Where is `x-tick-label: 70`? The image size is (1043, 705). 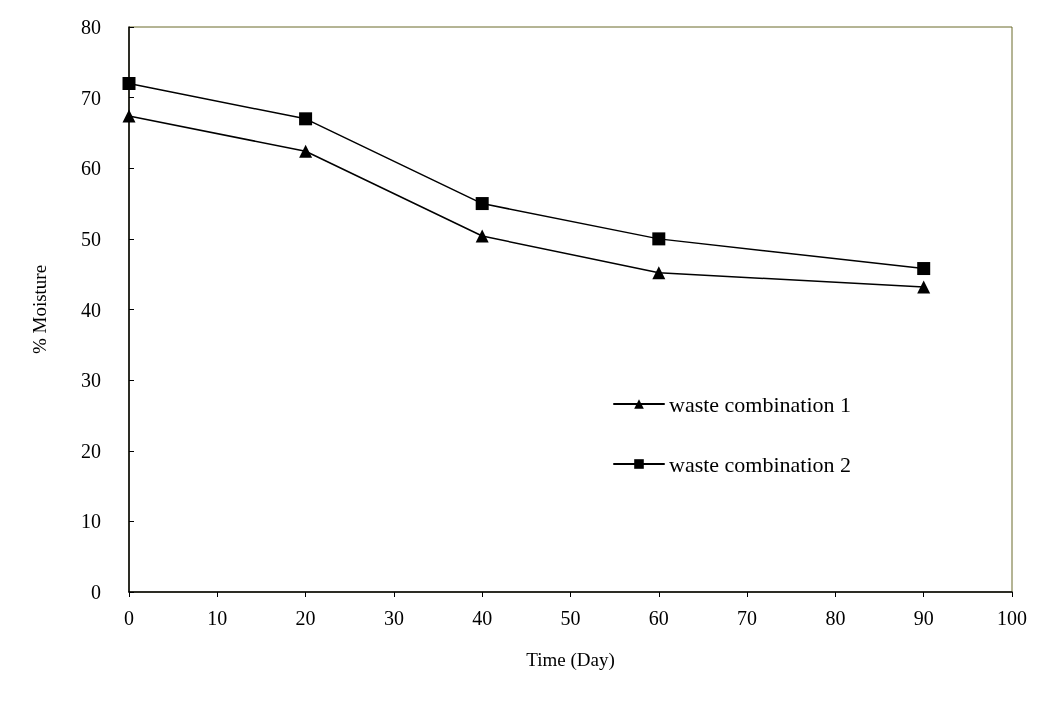
x-tick-label: 70 is located at coordinates (747, 618).